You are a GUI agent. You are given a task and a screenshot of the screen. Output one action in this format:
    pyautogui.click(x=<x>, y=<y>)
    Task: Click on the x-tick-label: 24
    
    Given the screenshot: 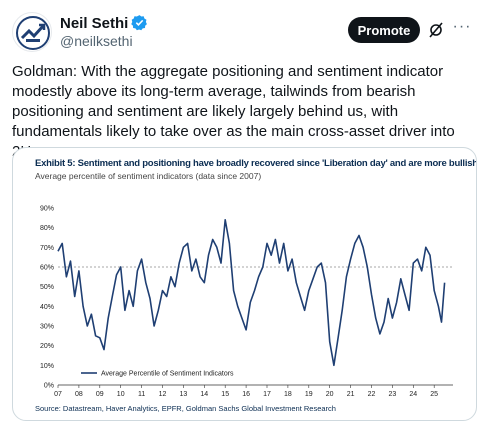 What is the action you would take?
    pyautogui.click(x=413, y=394)
    